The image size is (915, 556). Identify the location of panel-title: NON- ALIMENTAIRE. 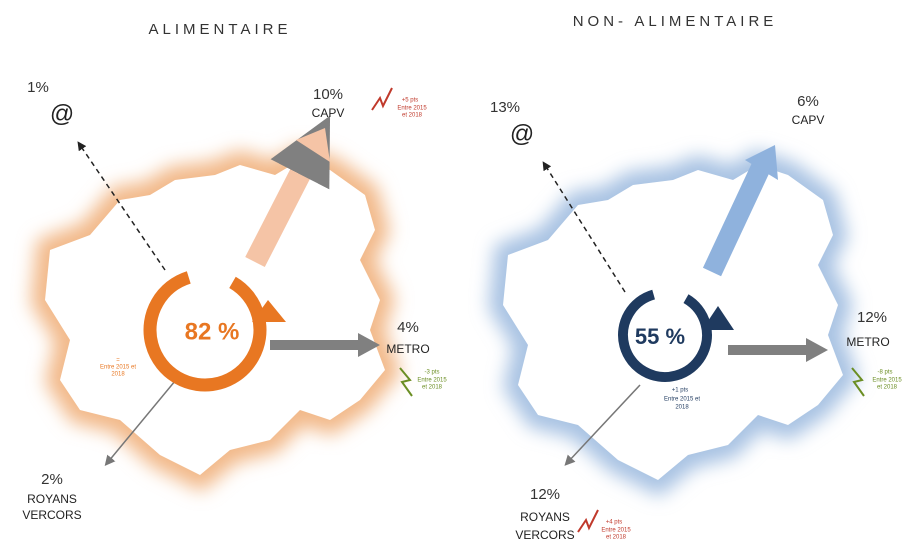
(675, 21).